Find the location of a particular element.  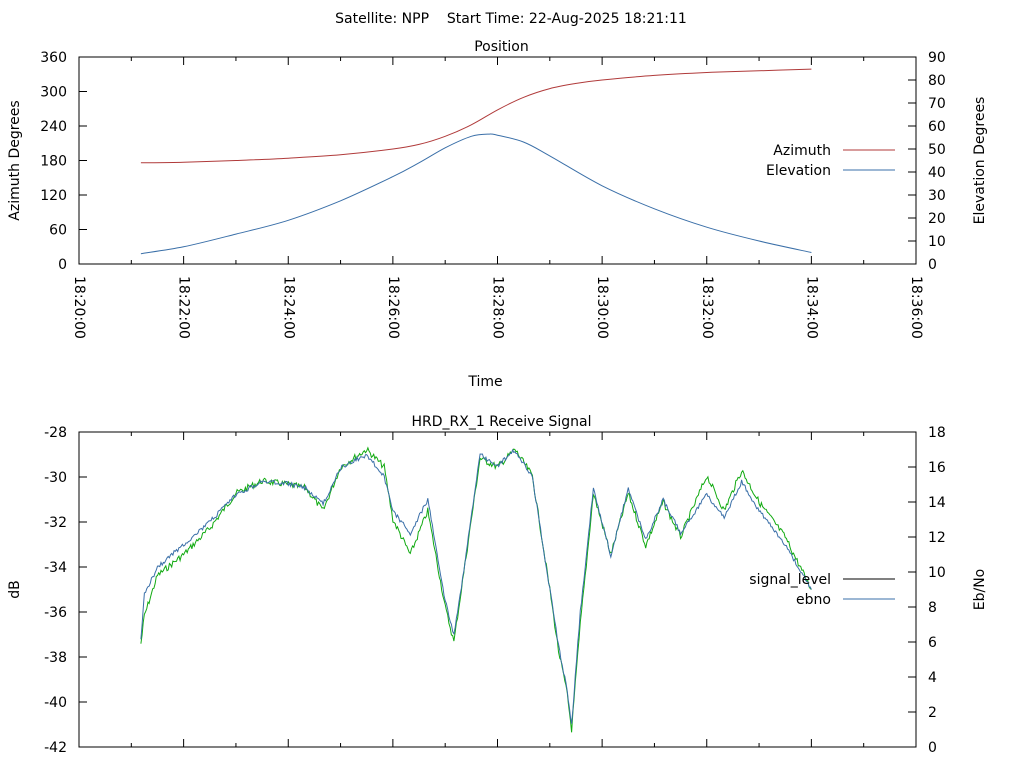

y2-axis-label: Eb/No is located at coordinates (980, 590).